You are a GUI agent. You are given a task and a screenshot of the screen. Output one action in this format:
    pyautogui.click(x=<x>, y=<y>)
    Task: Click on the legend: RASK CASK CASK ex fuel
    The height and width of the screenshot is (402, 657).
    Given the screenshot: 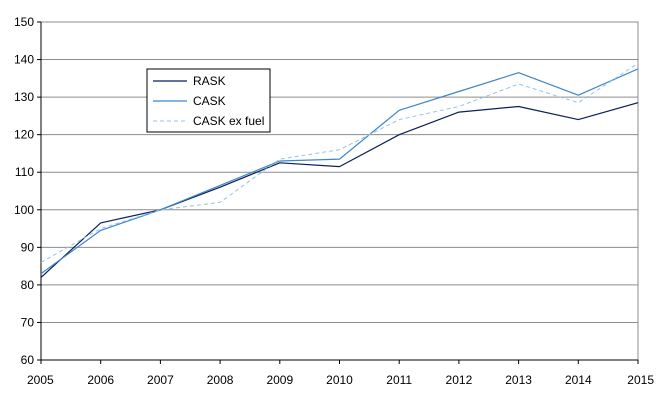 What is the action you would take?
    pyautogui.click(x=208, y=100)
    